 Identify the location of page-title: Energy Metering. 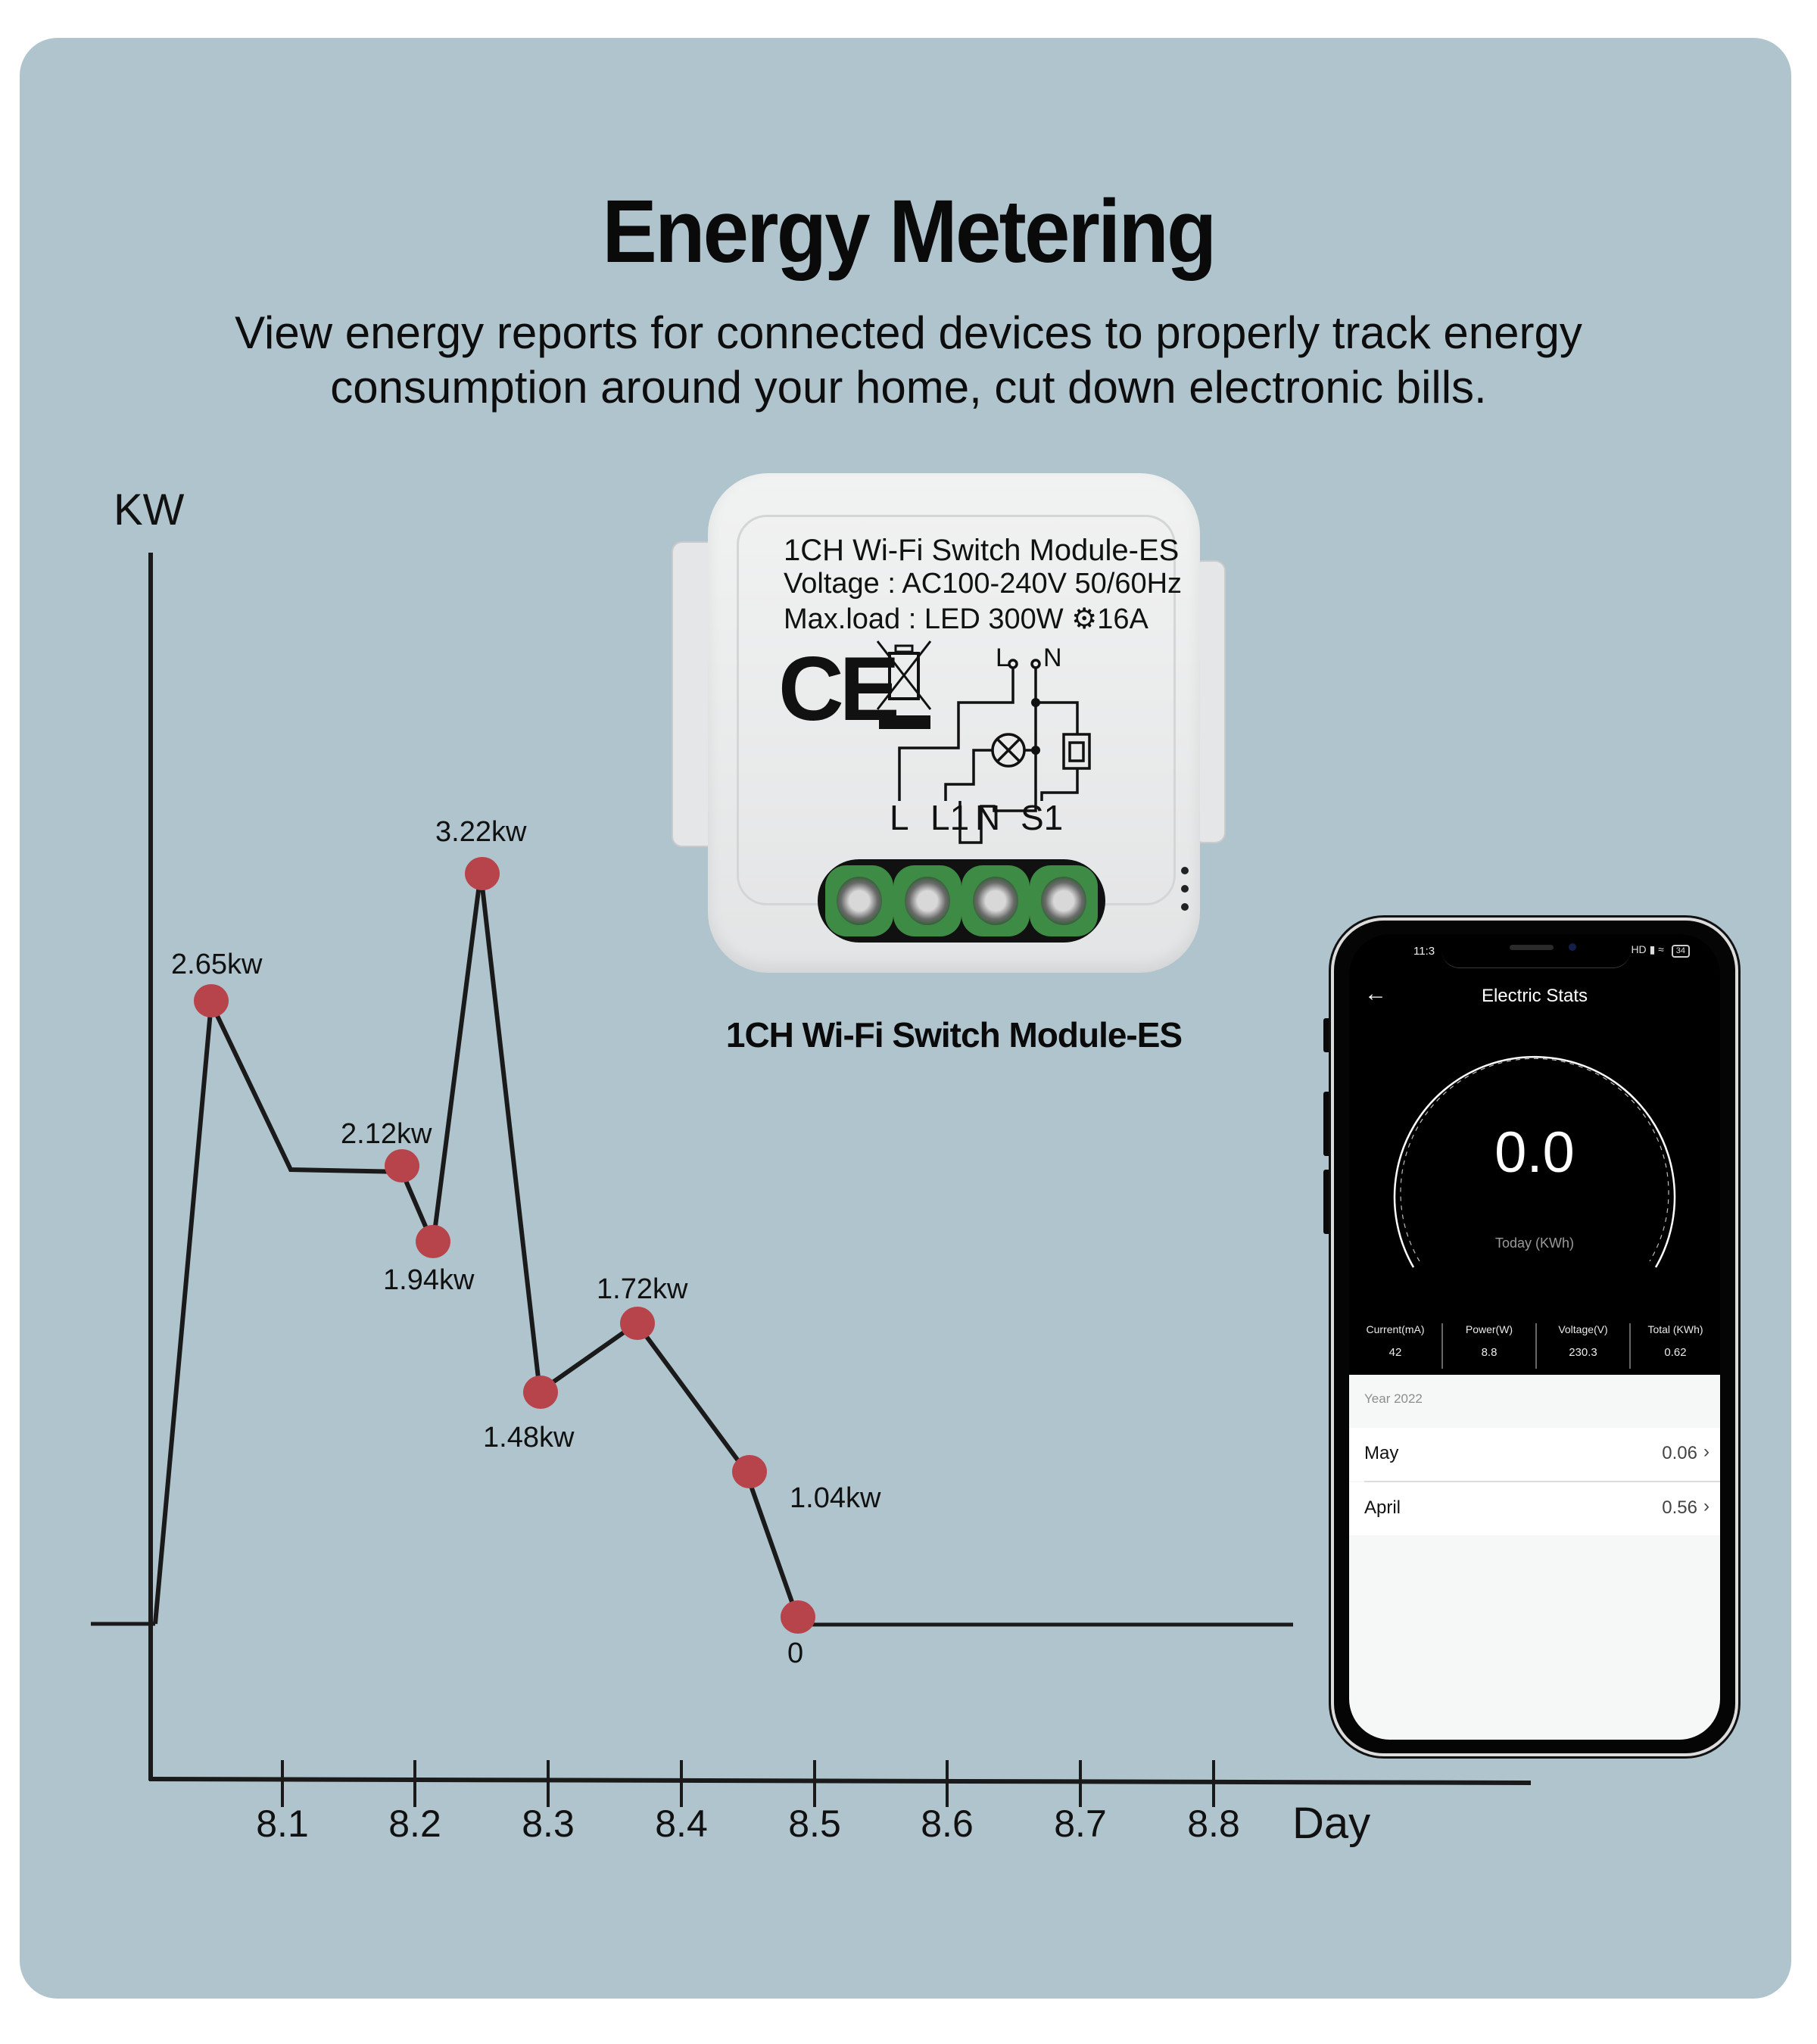
(909, 232).